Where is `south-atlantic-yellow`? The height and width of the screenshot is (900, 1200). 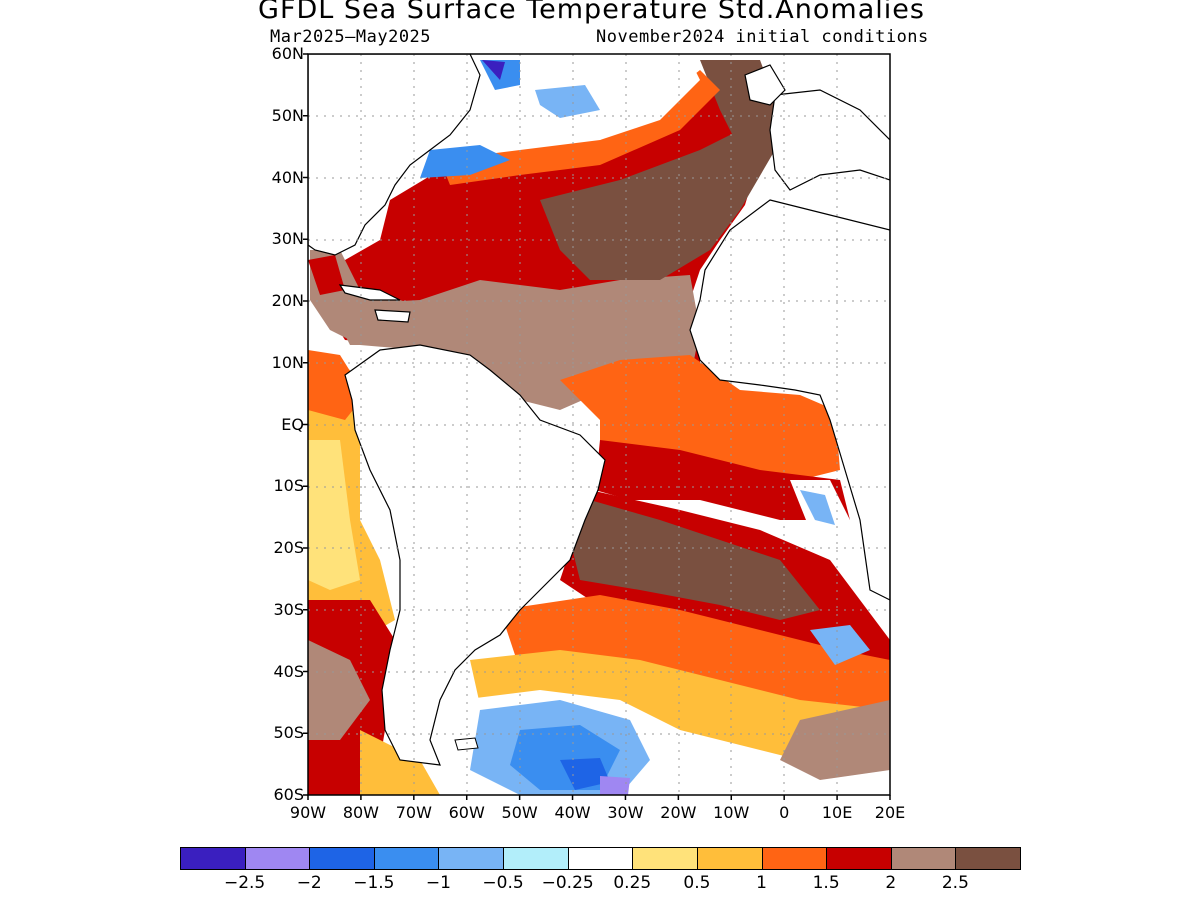 south-atlantic-yellow is located at coordinates (680, 705).